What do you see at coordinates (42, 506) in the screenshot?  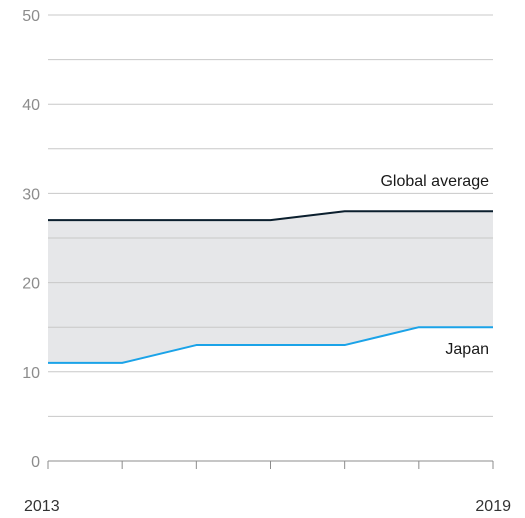 I see `x-tick-label: 2013` at bounding box center [42, 506].